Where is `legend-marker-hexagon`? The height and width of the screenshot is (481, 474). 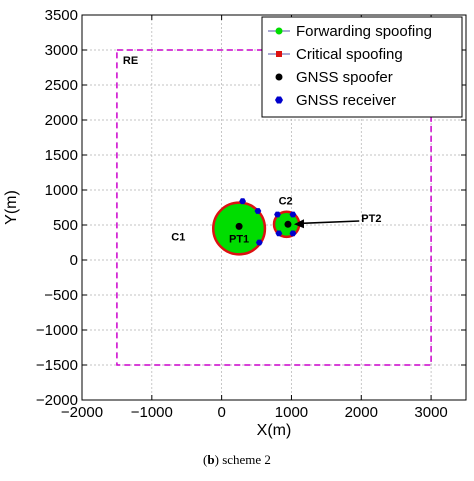 legend-marker-hexagon is located at coordinates (279, 100).